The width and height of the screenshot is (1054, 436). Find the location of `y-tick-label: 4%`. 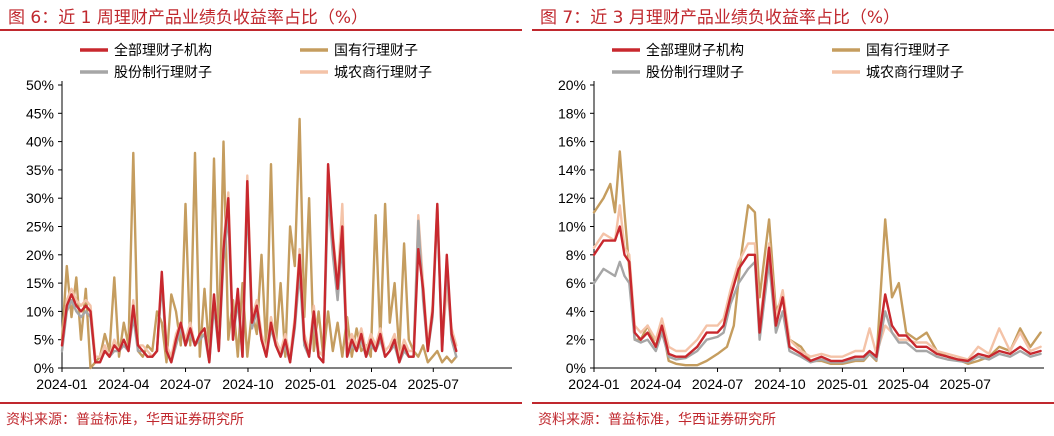

y-tick-label: 4% is located at coordinates (576, 311).